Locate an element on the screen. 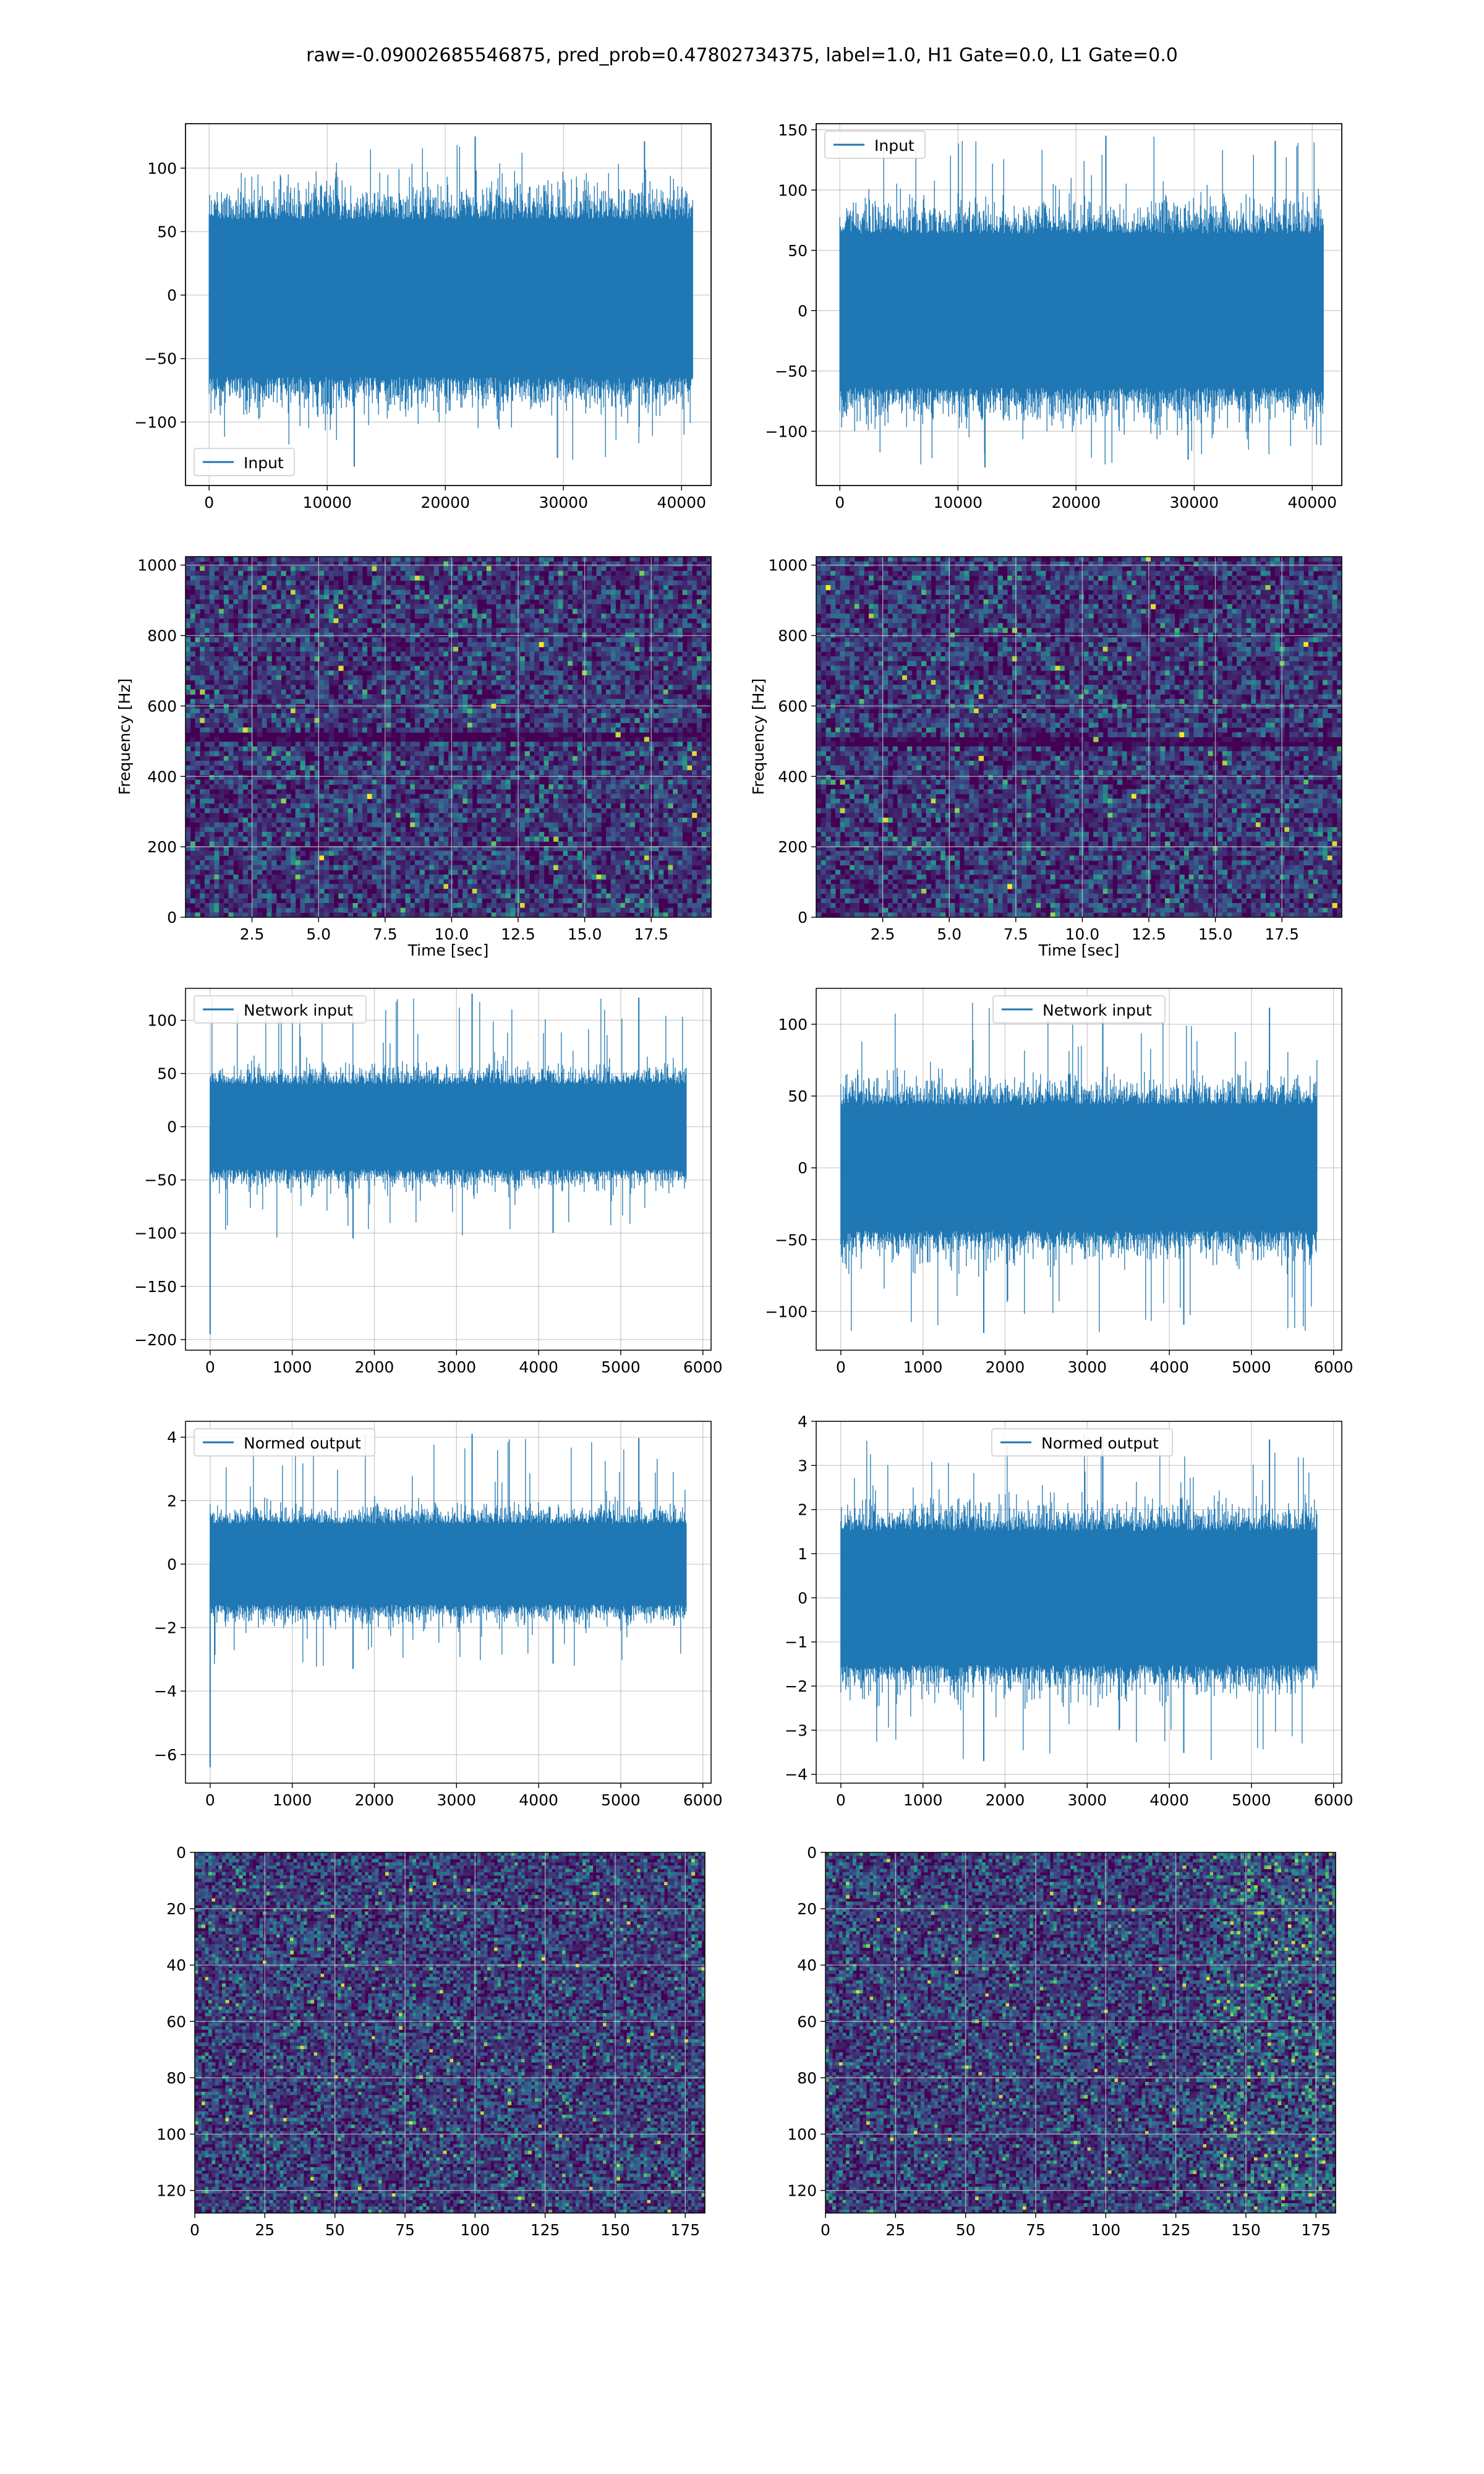  x-tick-label: 4000 is located at coordinates (1169, 1800).